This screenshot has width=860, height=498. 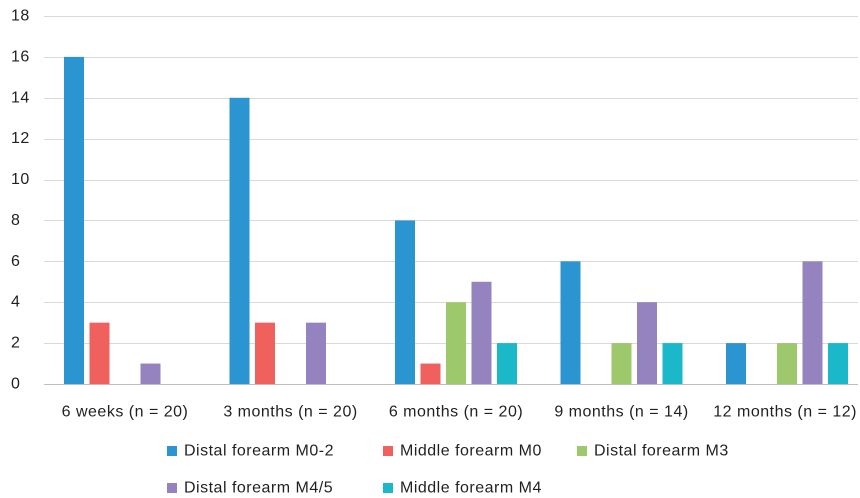 What do you see at coordinates (15, 302) in the screenshot?
I see `y-tick-label-4: 4` at bounding box center [15, 302].